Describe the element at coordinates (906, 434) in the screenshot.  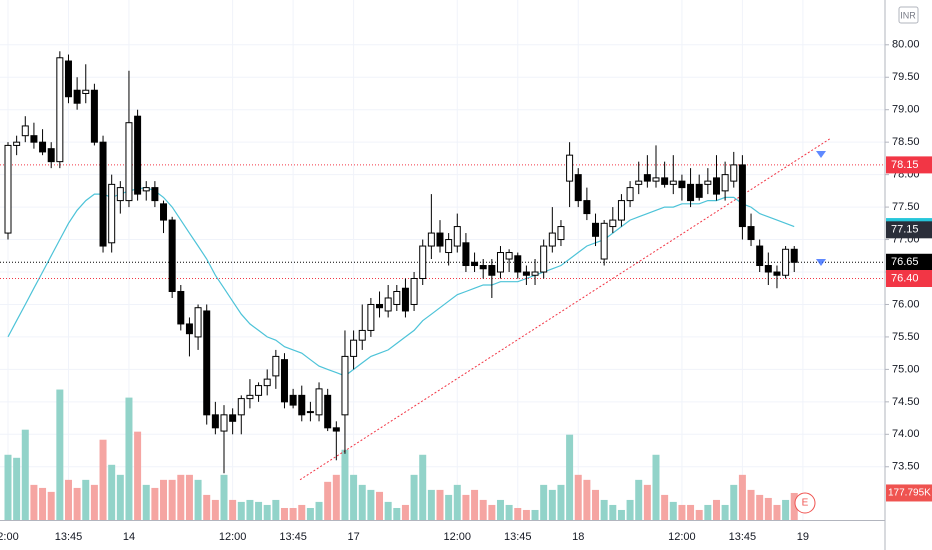
I see `y-tick-label: 74.00` at that location.